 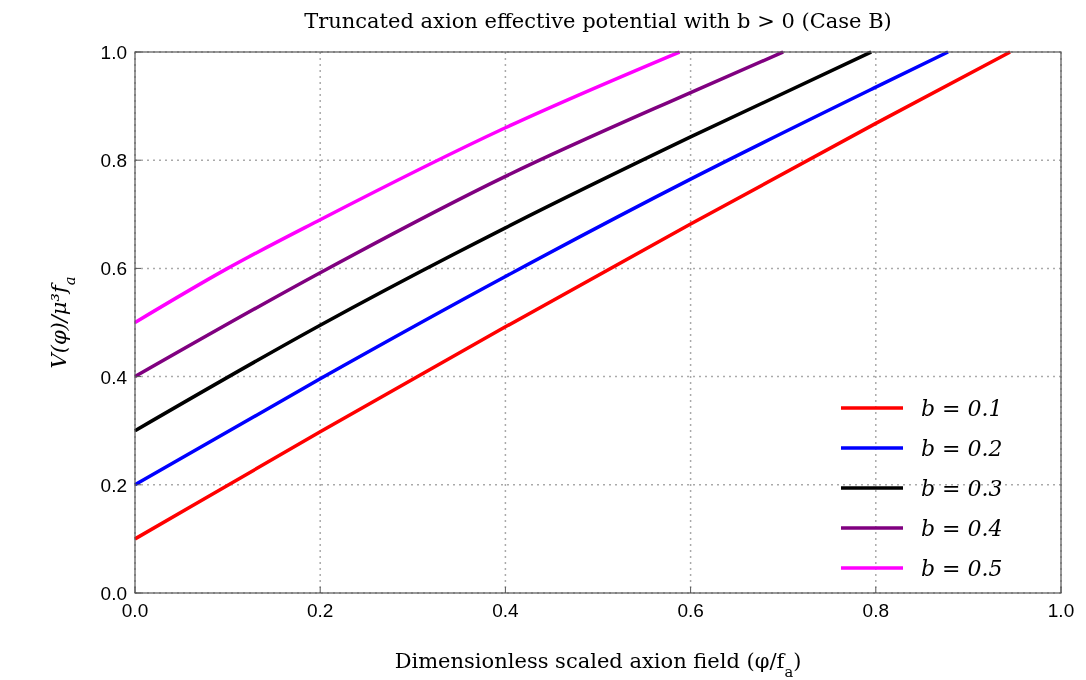 I want to click on y-tick-label: 0.2, so click(x=113, y=485).